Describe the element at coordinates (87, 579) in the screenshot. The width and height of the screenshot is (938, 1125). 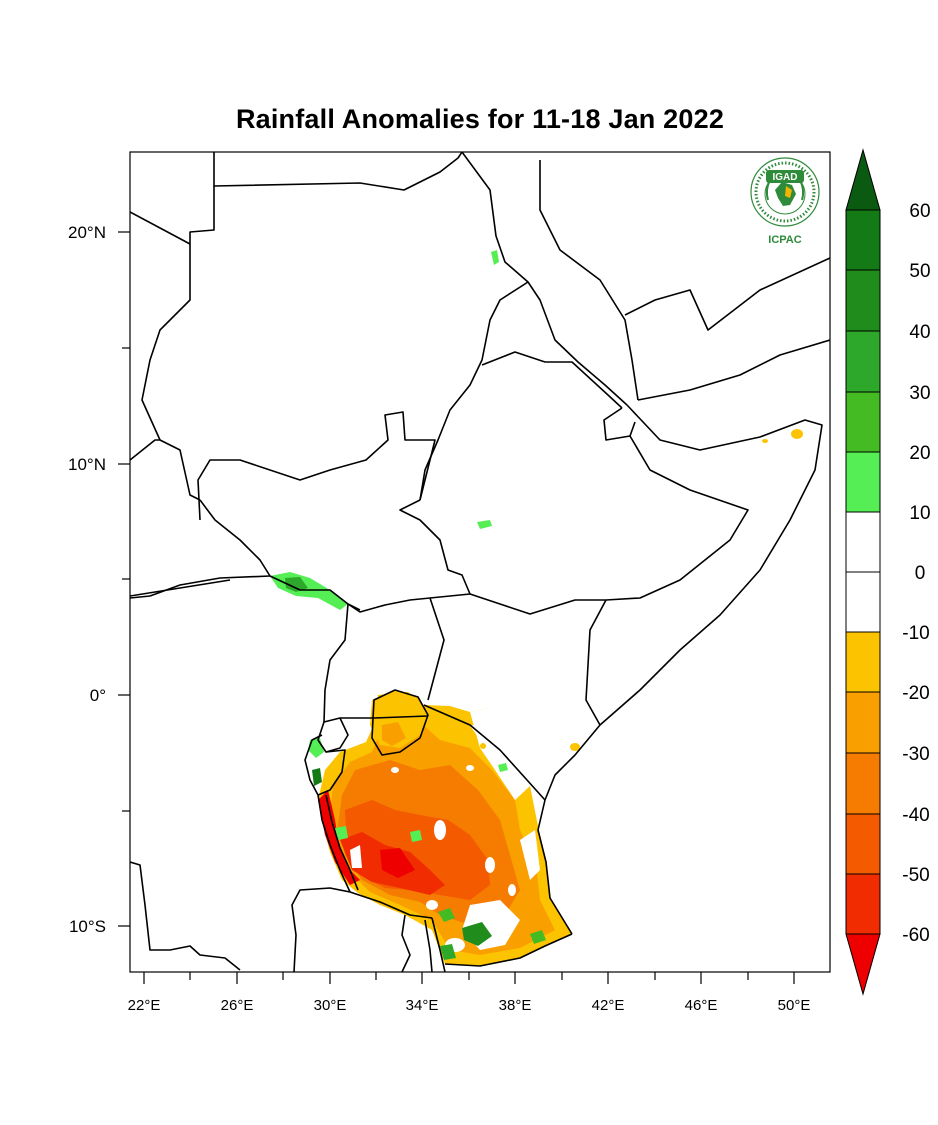
I see `lat-labels: 20°N 10°N 0° 10°S` at that location.